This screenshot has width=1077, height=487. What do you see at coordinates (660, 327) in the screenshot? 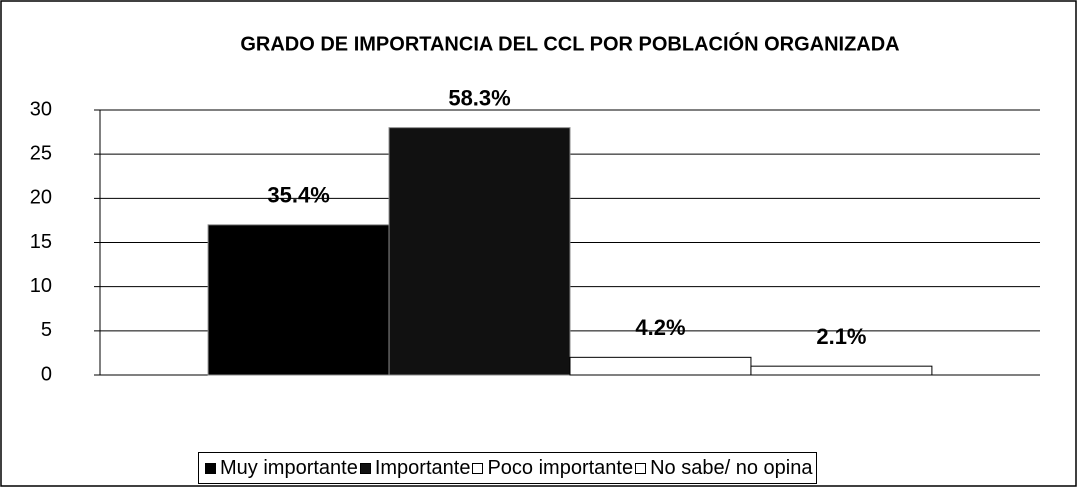
I see `data-label: 4.2%` at bounding box center [660, 327].